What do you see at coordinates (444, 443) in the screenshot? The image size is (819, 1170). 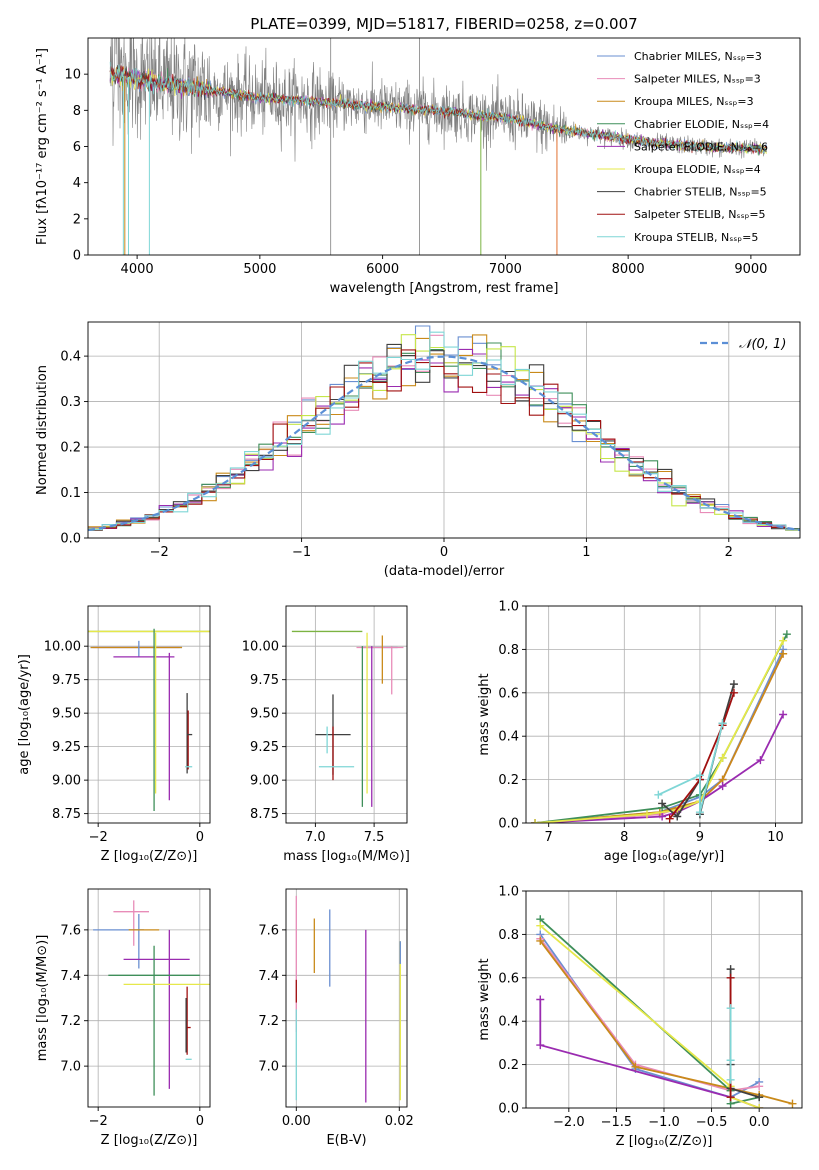 I see `normal-distribution-curve` at bounding box center [444, 443].